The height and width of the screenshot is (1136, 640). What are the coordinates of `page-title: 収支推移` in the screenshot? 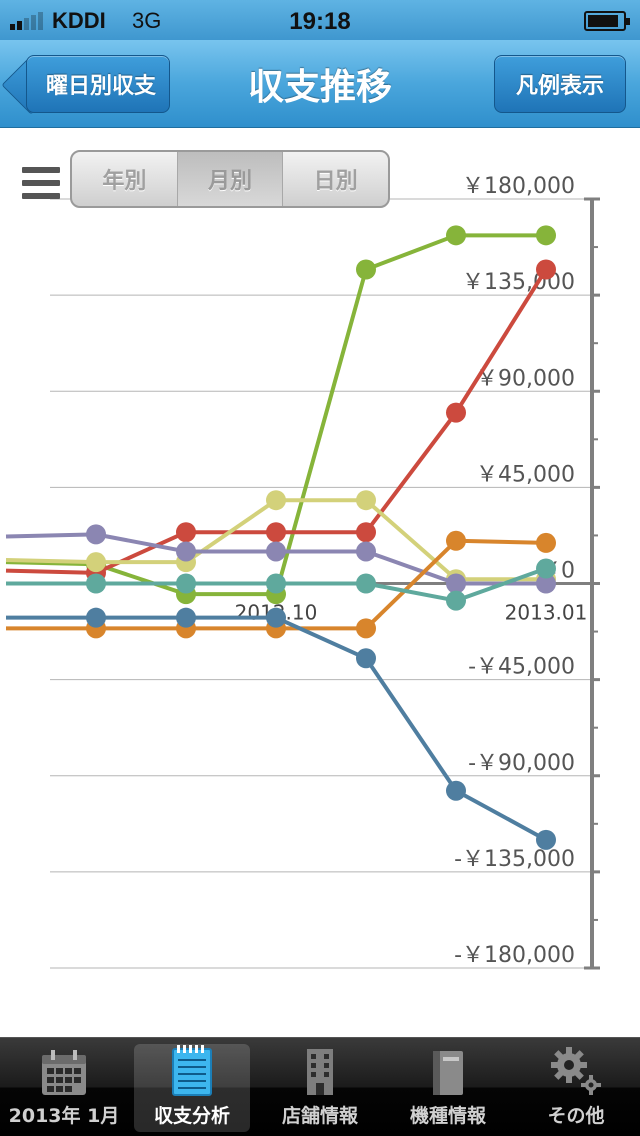 It's located at (319, 87).